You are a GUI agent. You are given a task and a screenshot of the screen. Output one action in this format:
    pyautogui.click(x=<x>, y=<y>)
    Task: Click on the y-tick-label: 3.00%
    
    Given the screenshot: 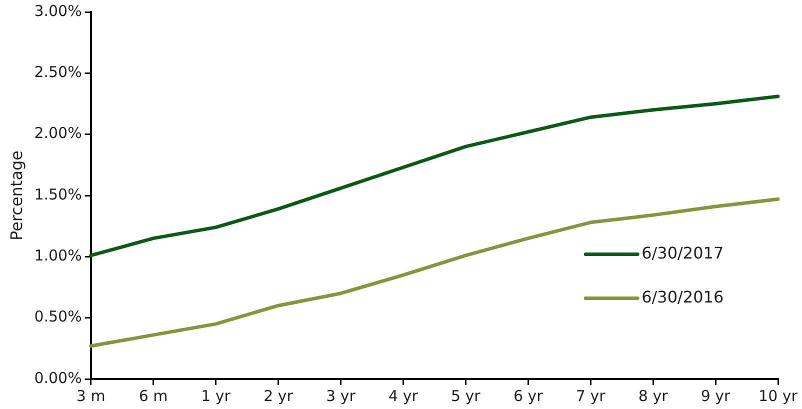 What is the action you would take?
    pyautogui.click(x=58, y=11)
    